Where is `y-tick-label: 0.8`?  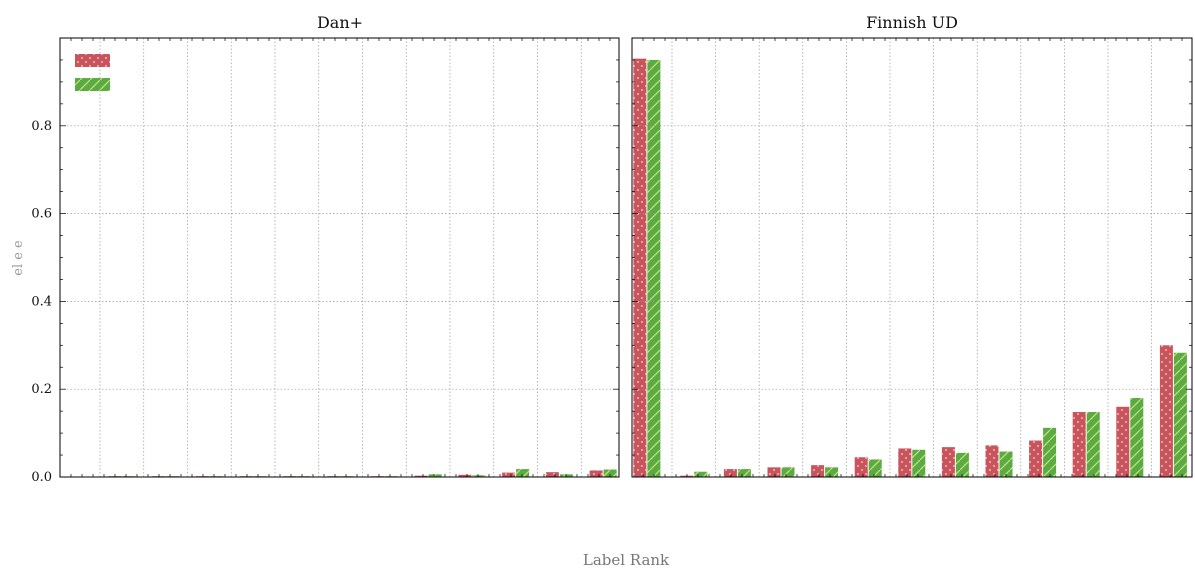
y-tick-label: 0.8 is located at coordinates (41, 126).